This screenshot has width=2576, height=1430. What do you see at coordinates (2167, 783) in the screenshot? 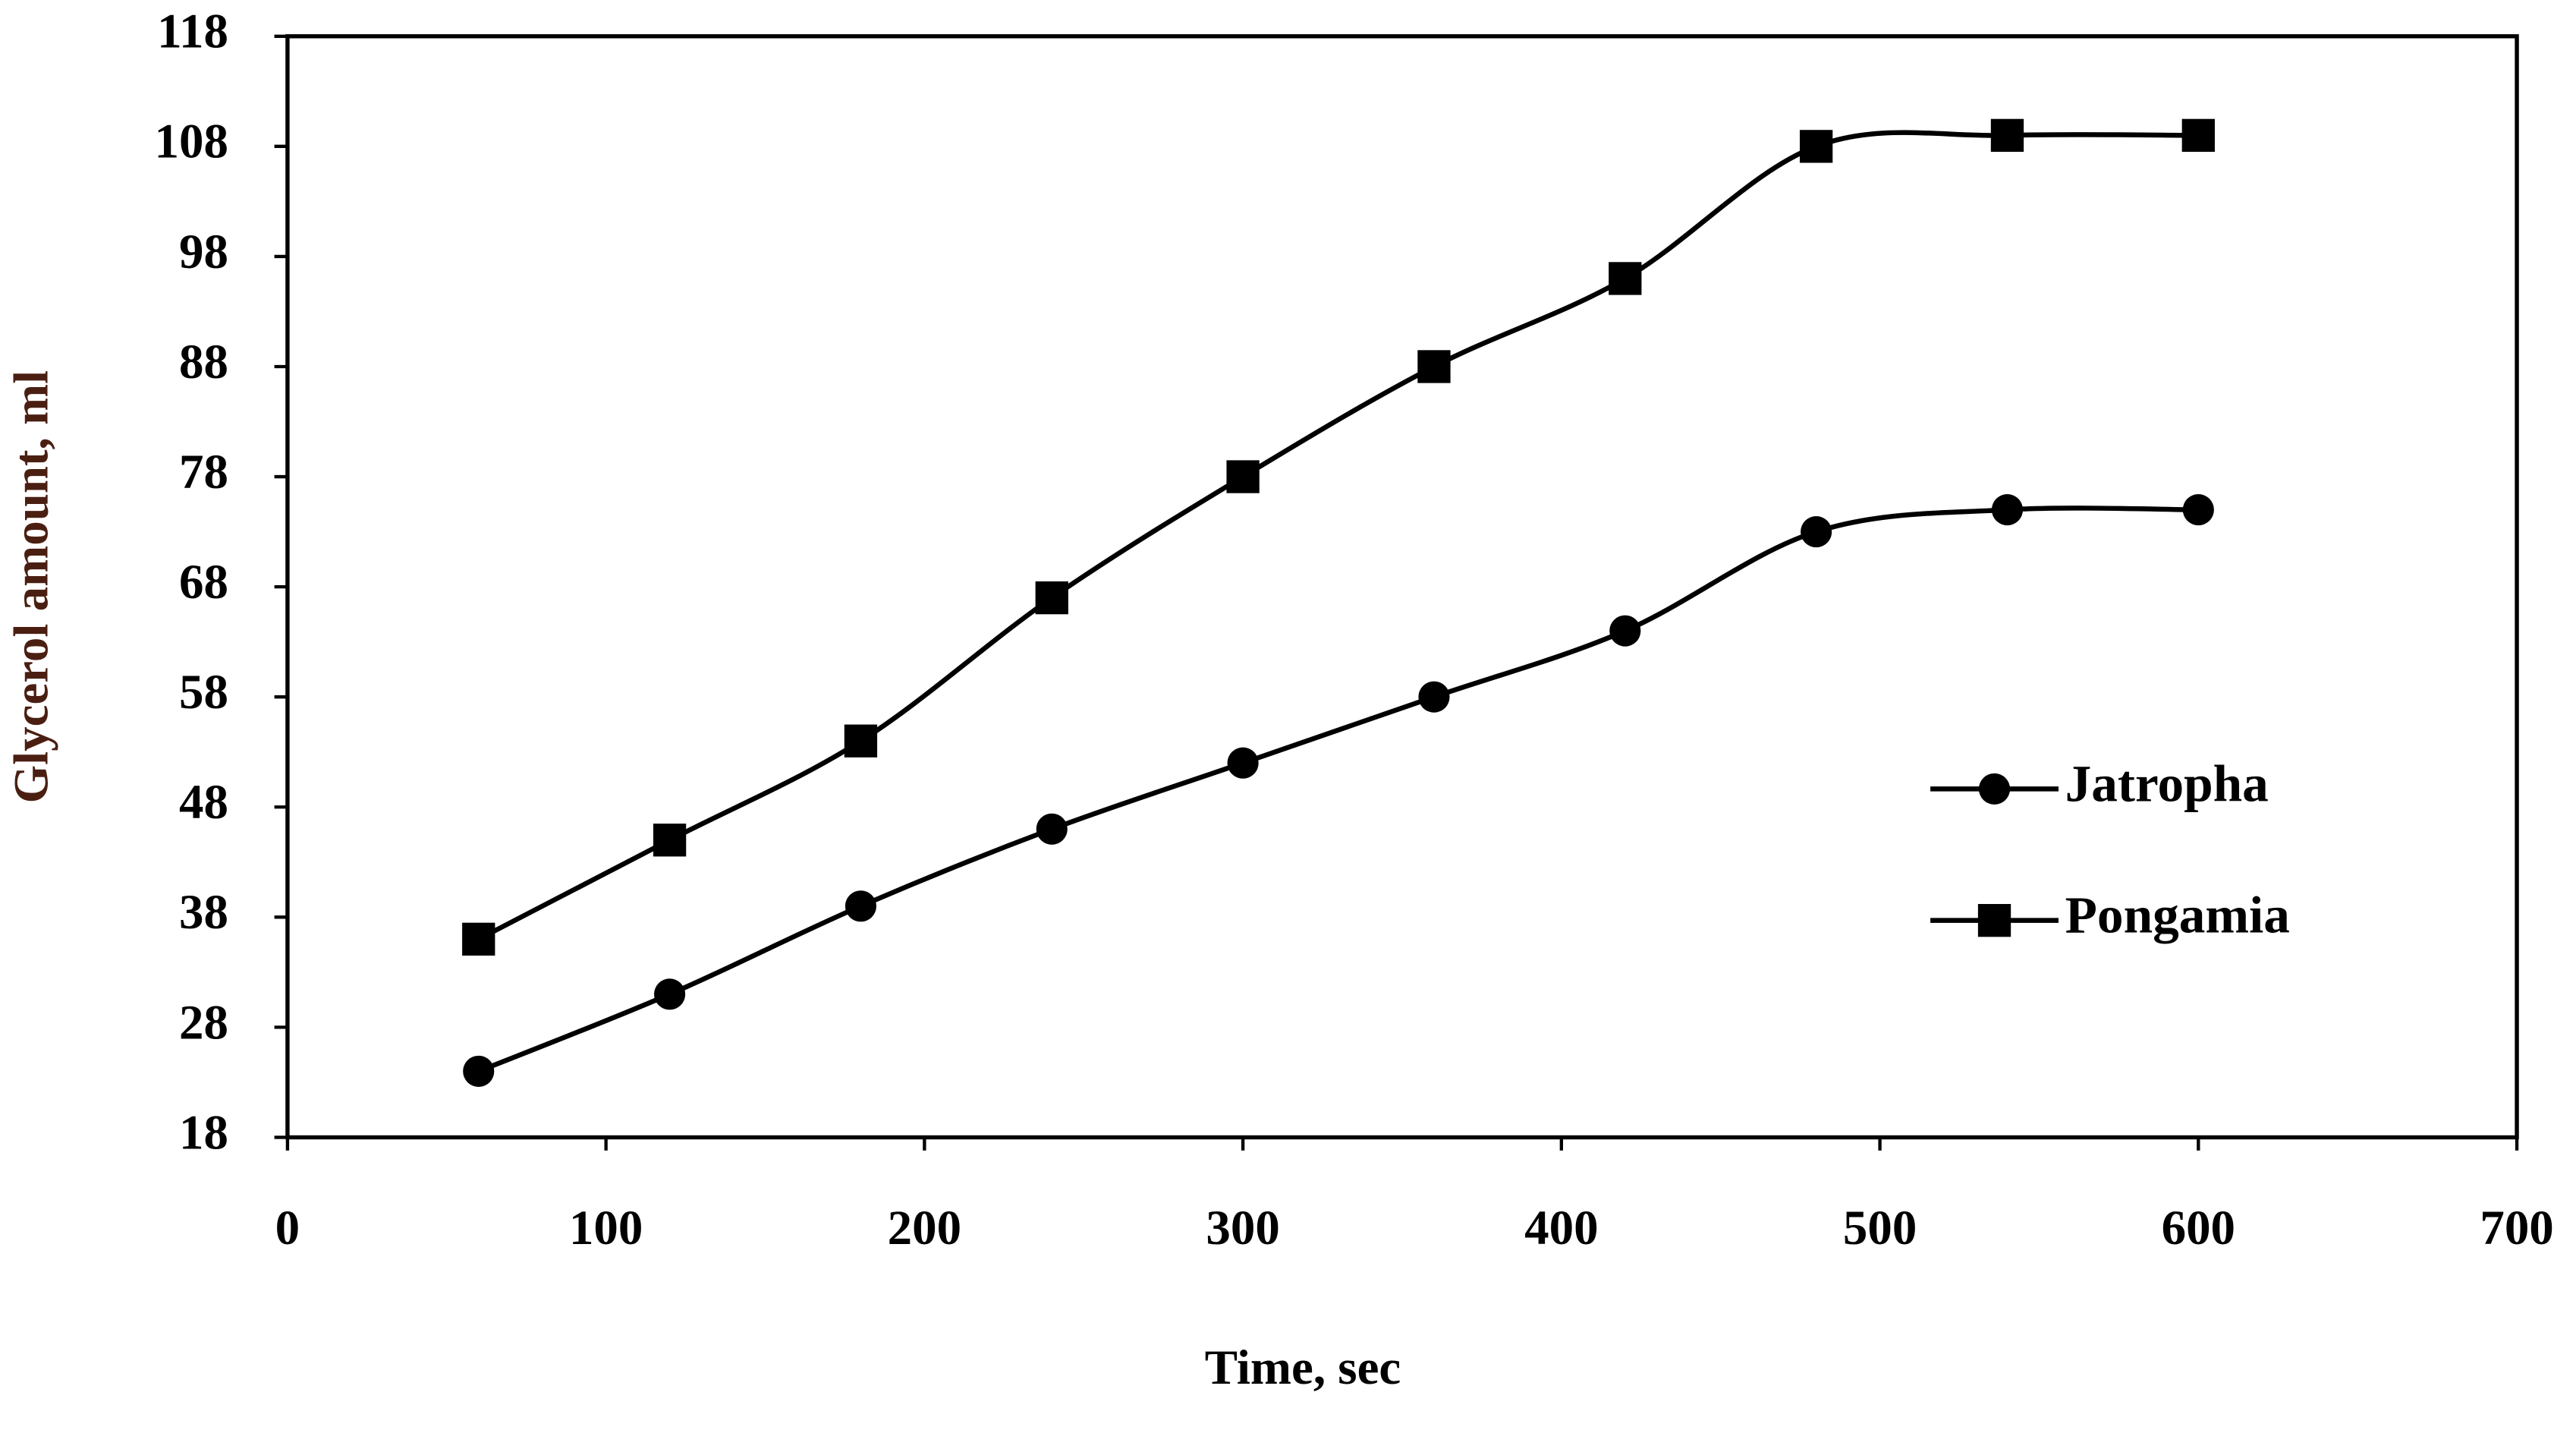
I see `legend-label: Jatropha` at bounding box center [2167, 783].